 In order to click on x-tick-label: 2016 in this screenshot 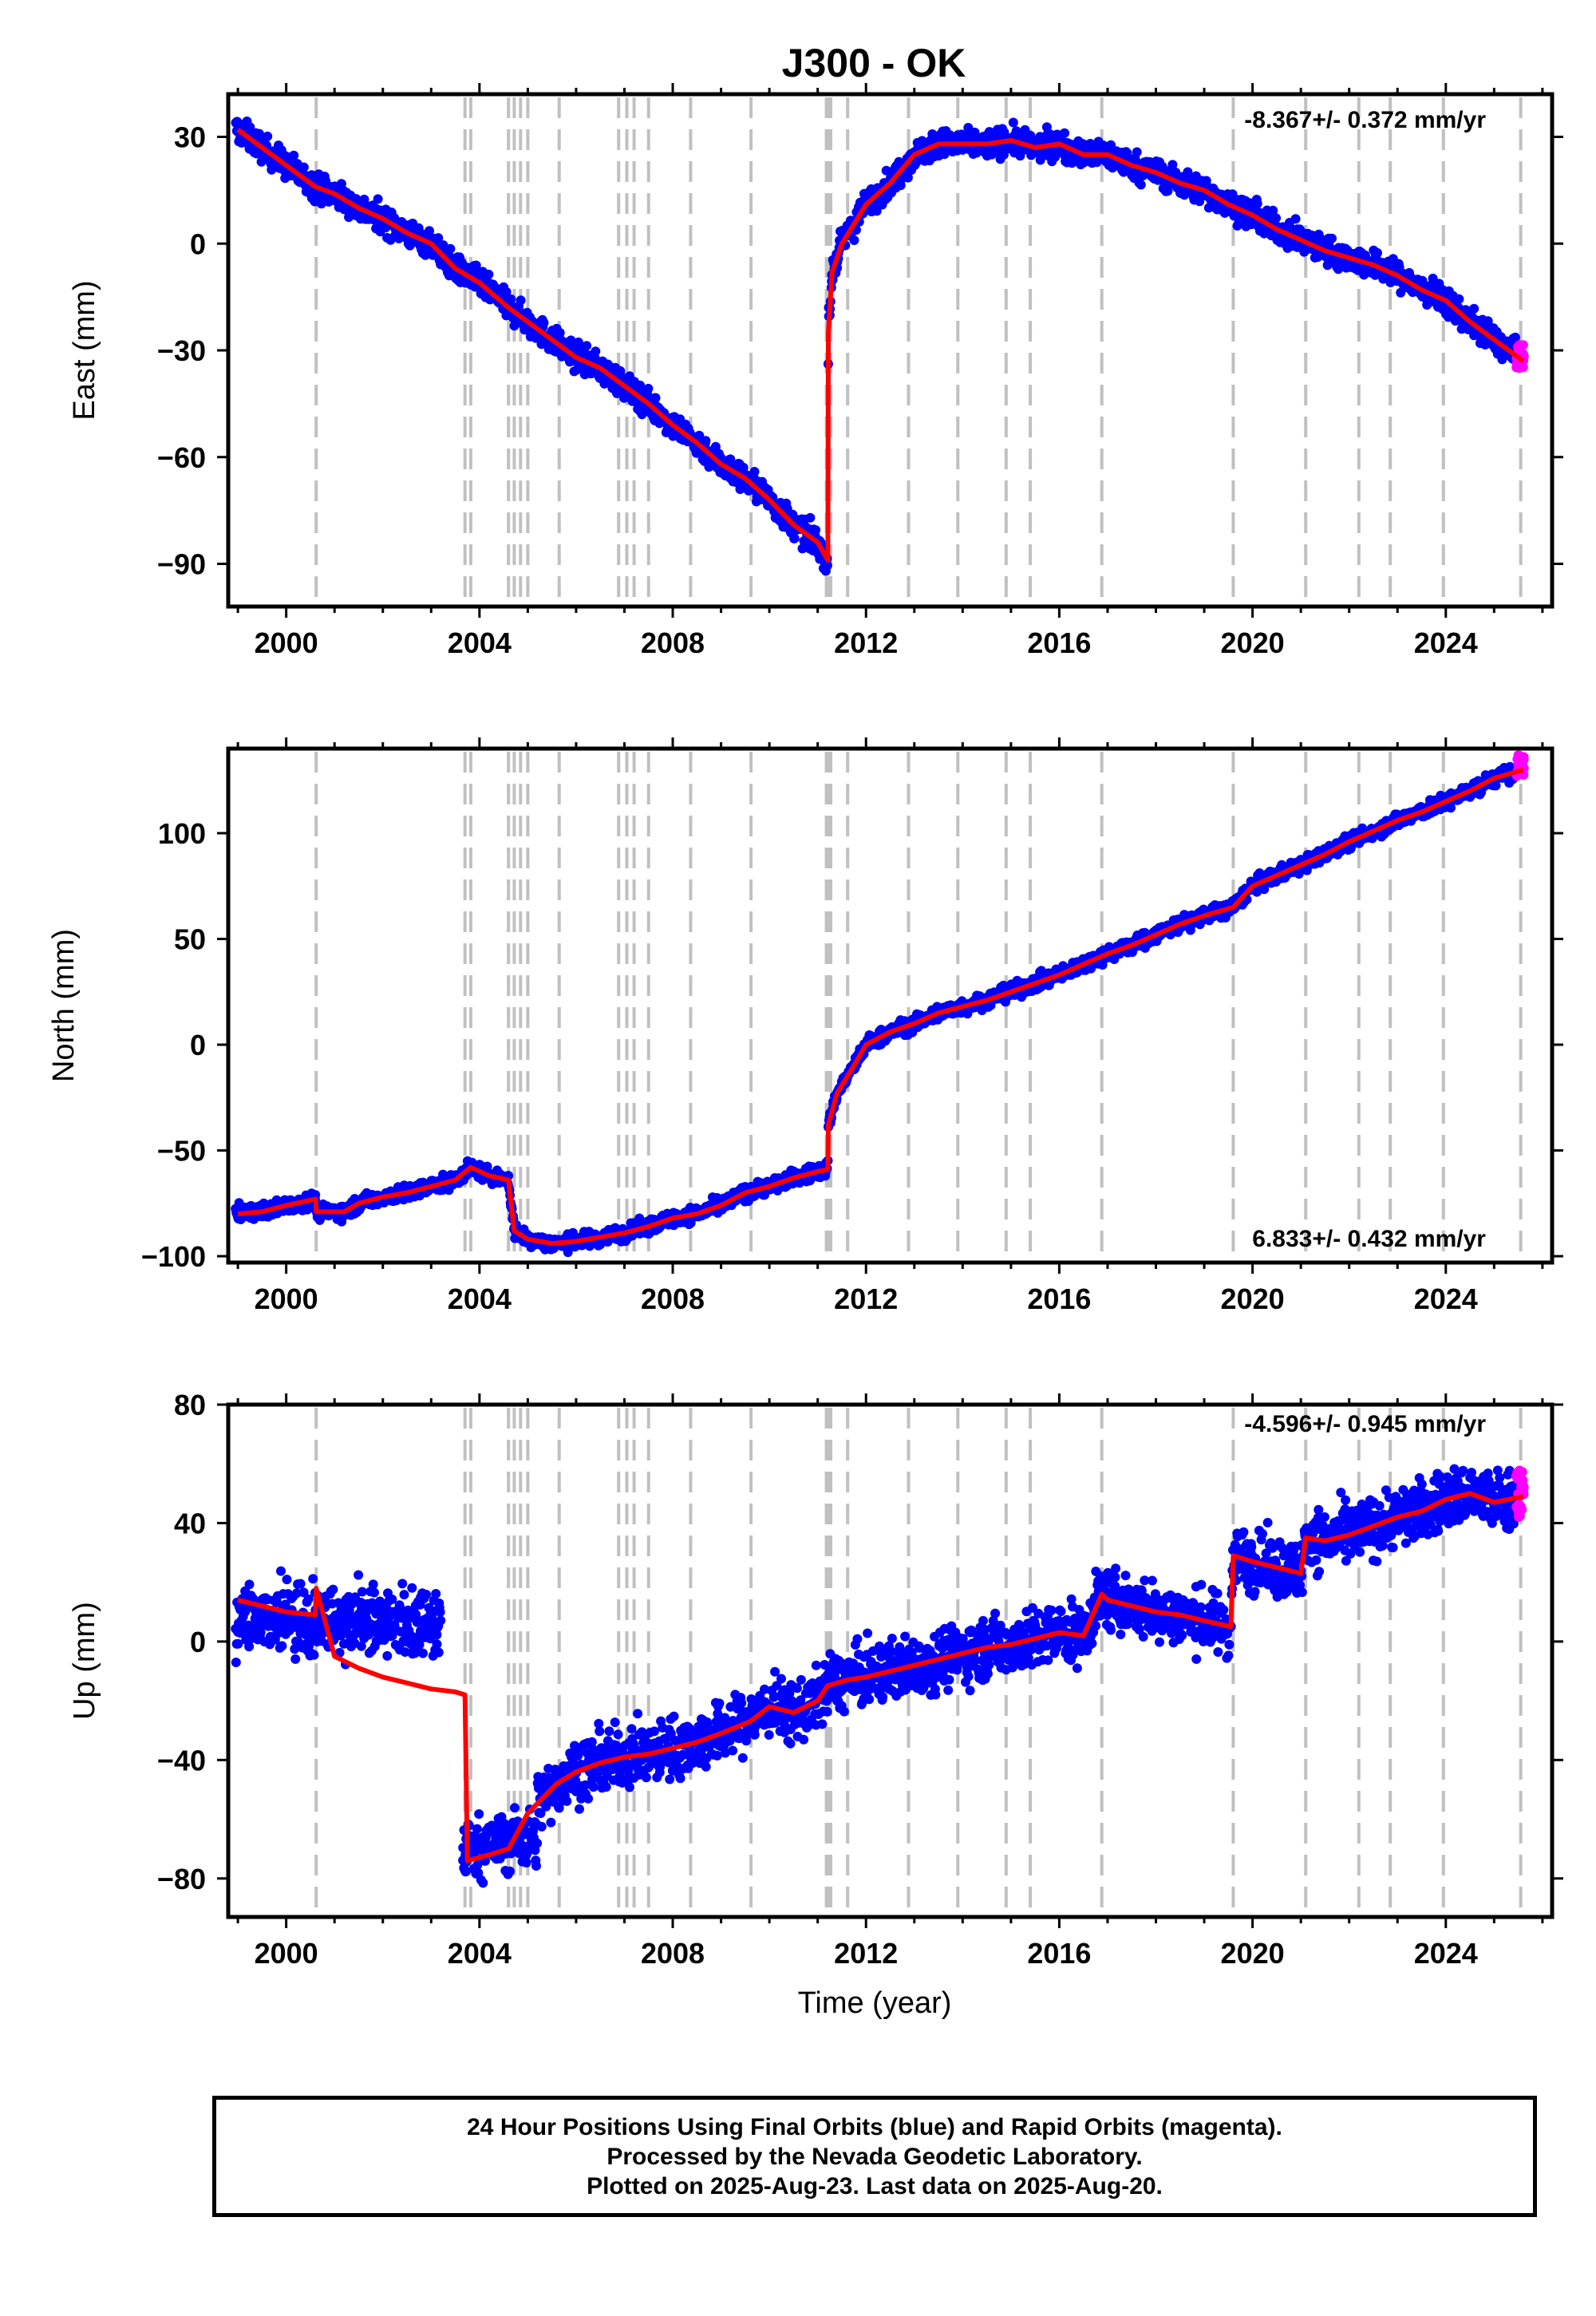, I will do `click(1059, 642)`.